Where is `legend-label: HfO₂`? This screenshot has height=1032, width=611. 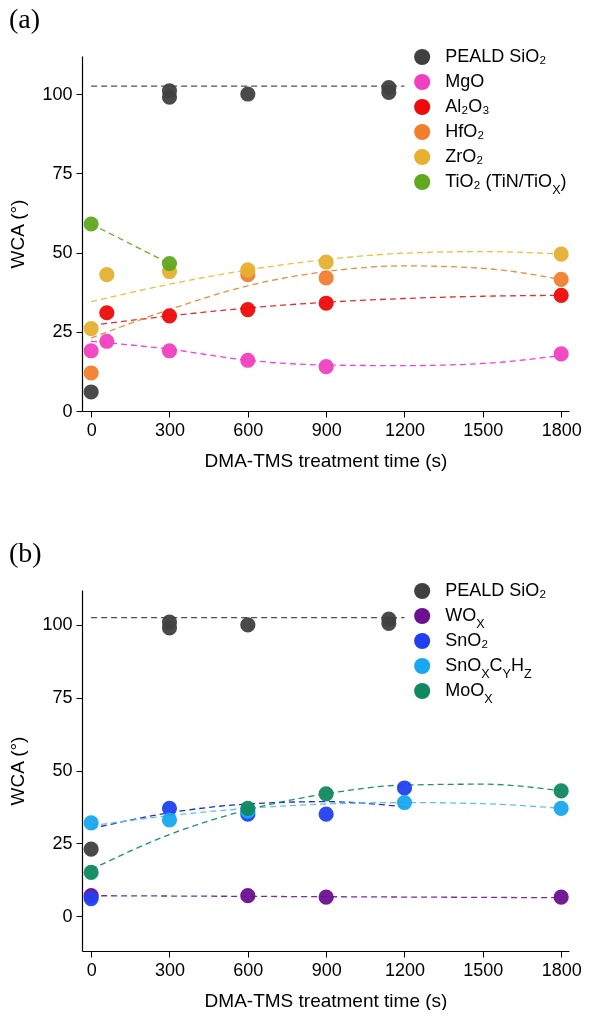 legend-label: HfO₂ is located at coordinates (465, 131).